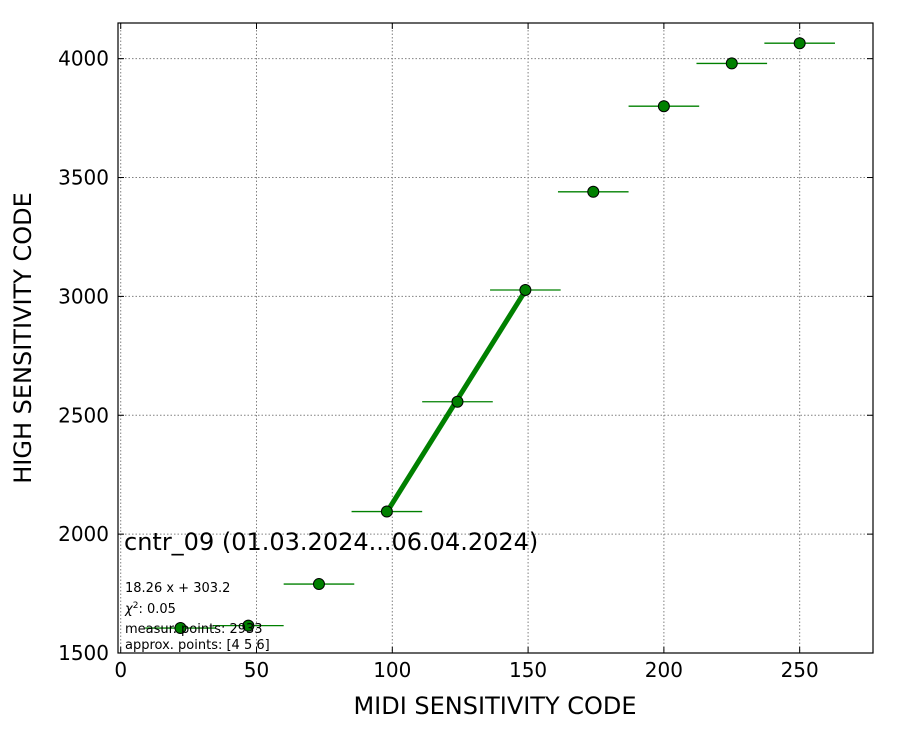 The image size is (900, 750). I want to click on x-axis-label: MIDI SENSITIVITY CODE, so click(494, 706).